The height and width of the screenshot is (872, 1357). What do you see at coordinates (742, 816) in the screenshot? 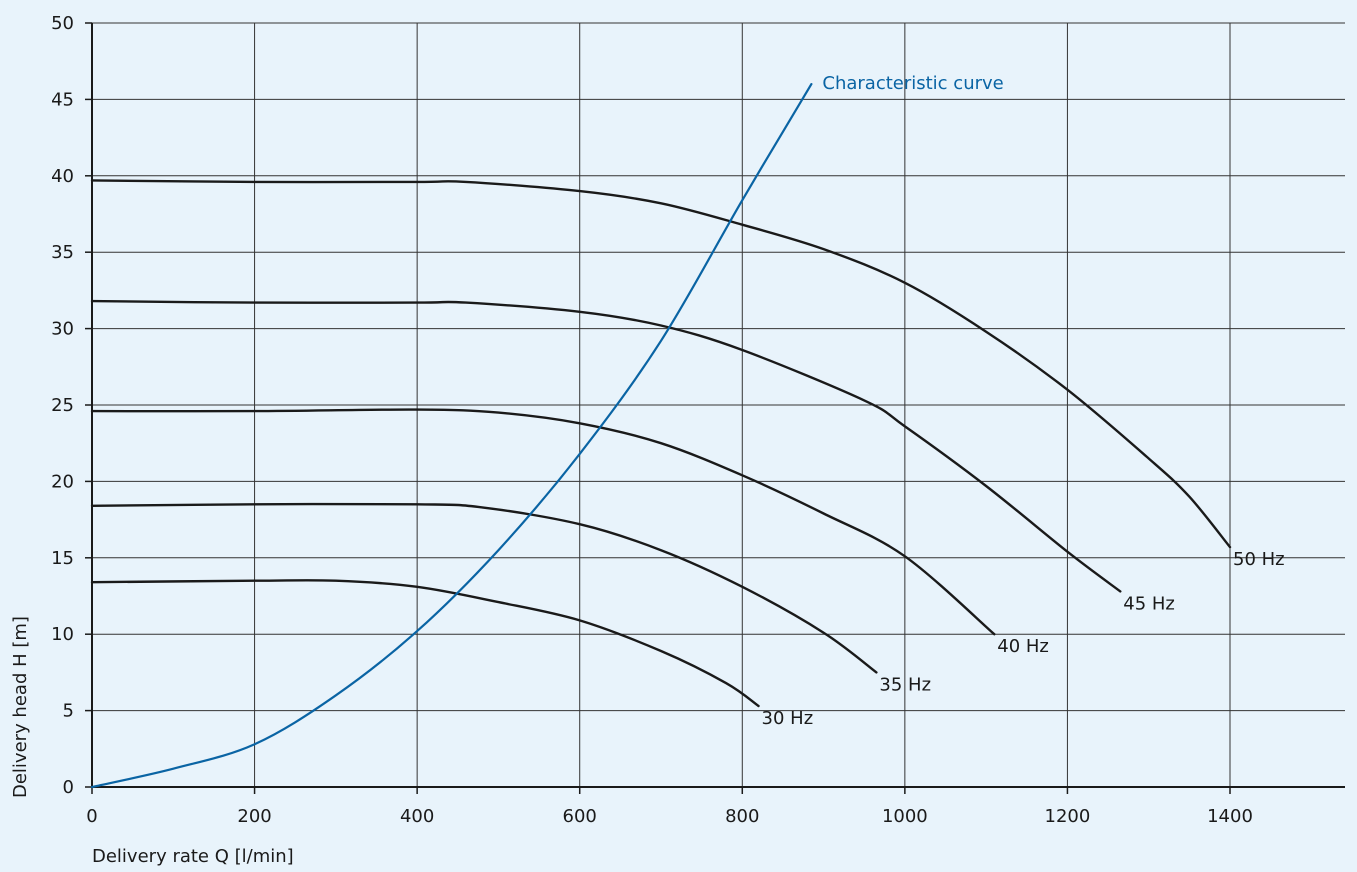
I see `x-tick-label: 800` at bounding box center [742, 816].